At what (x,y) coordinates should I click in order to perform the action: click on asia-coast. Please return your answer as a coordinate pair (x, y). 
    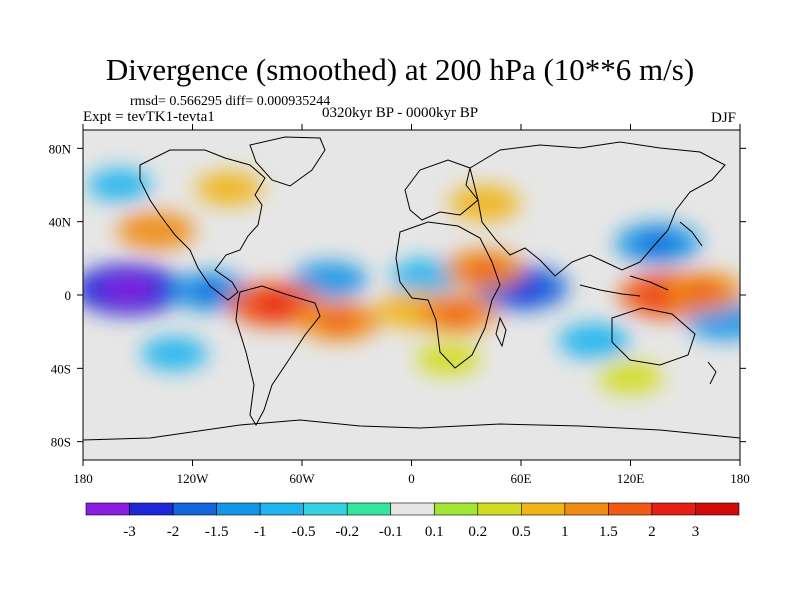
    Looking at the image, I should click on (597, 209).